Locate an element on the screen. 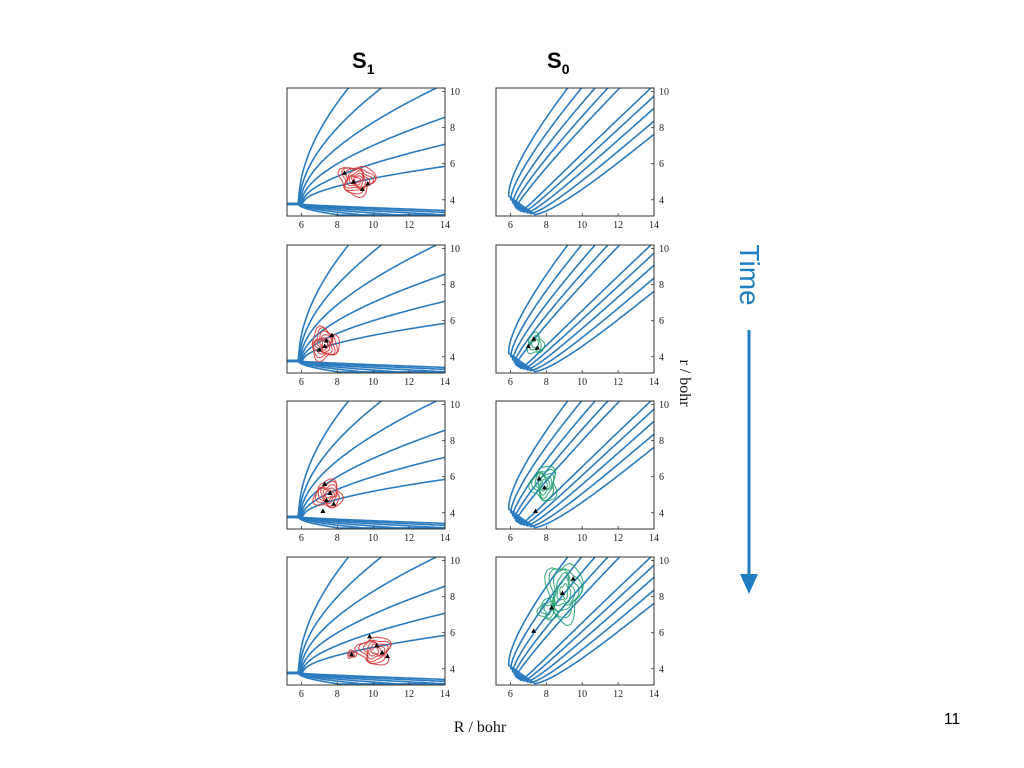 The width and height of the screenshot is (1024, 768). x-axis-label: R / bohr is located at coordinates (480, 727).